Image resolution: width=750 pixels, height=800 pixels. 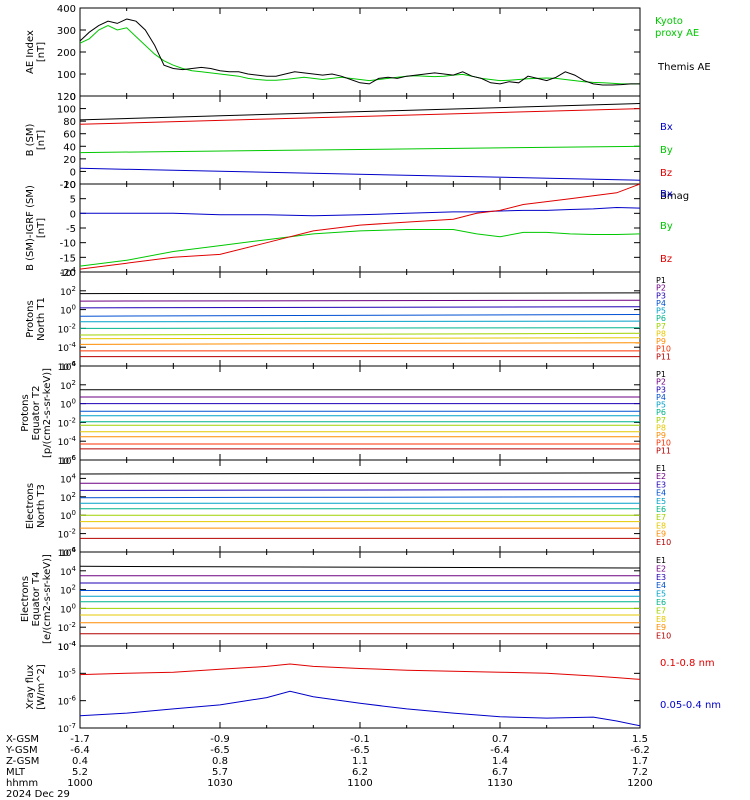 What do you see at coordinates (71, 229) in the screenshot?
I see `y-tick-label: -5` at bounding box center [71, 229].